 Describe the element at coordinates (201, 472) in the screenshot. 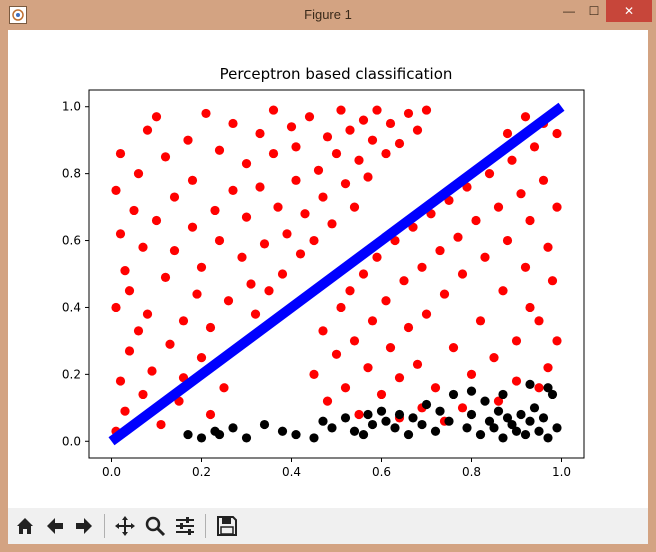

I see `x-tick-label: 0.2` at that location.